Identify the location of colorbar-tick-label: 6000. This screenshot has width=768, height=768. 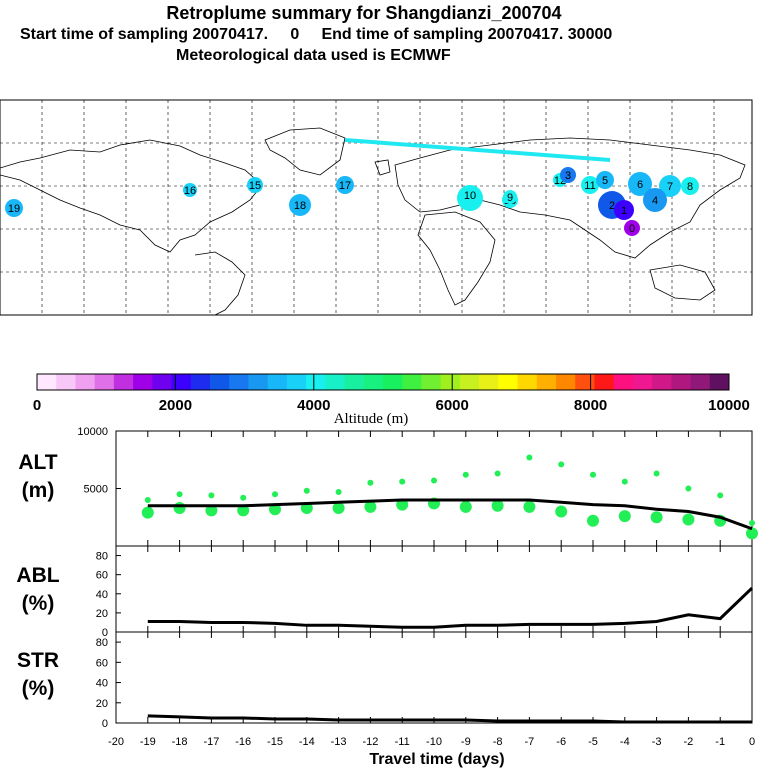
(452, 405).